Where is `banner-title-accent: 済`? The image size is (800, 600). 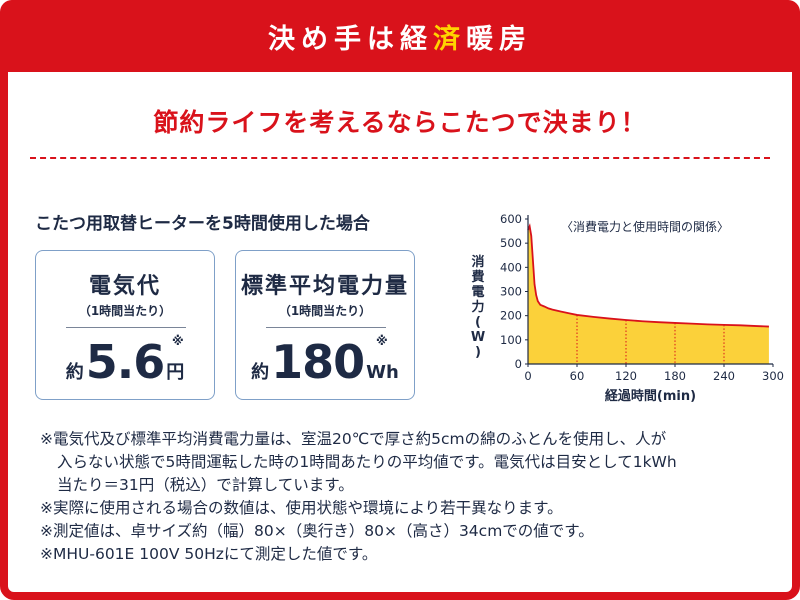 banner-title-accent: 済 is located at coordinates (449, 39).